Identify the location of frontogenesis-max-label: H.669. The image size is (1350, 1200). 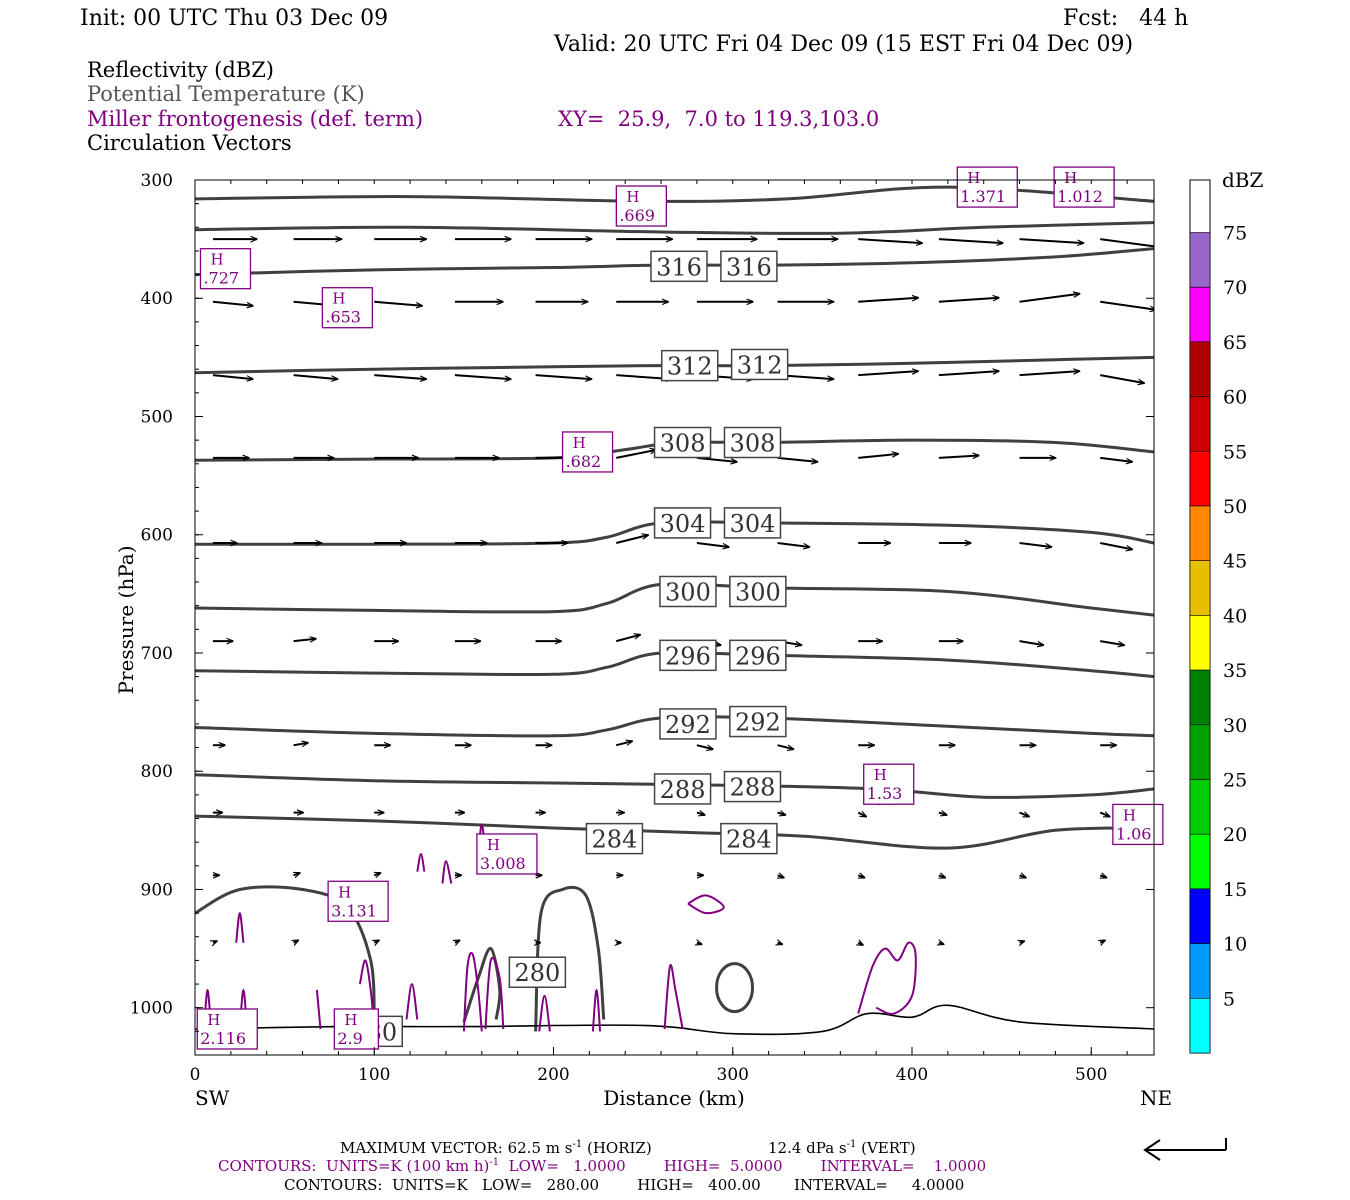
(641, 206).